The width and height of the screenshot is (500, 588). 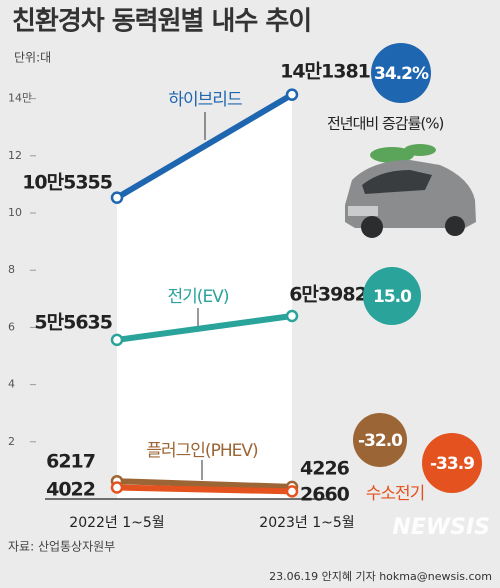 I want to click on source: 자료: 산업통상자원부, so click(x=61, y=547).